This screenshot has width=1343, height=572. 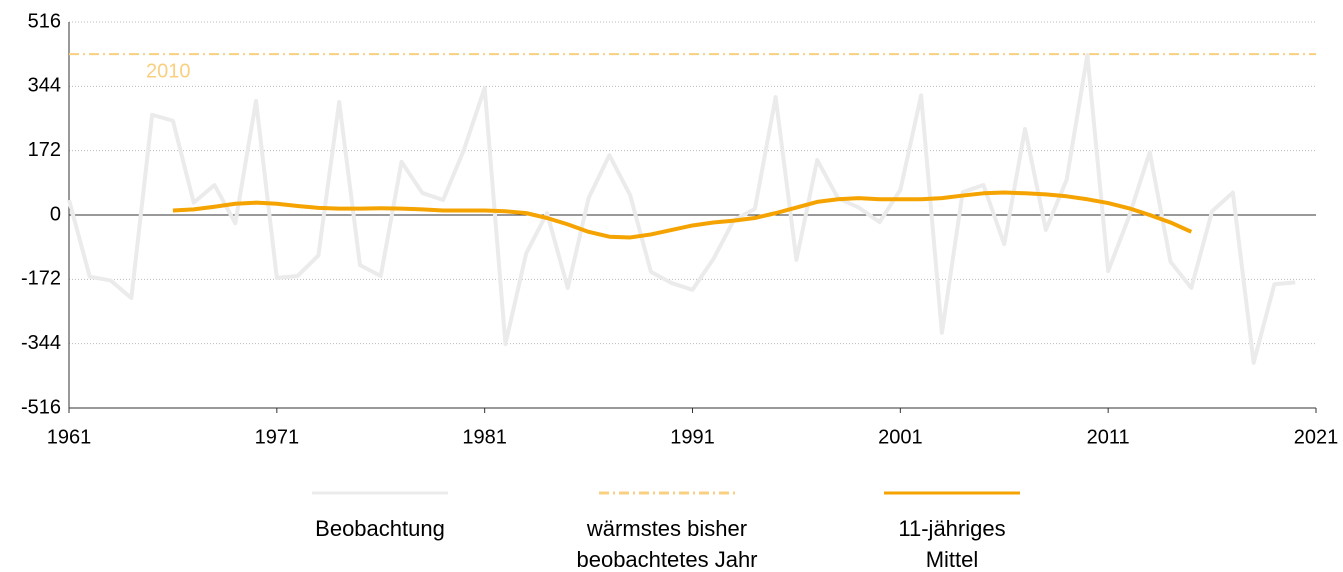 I want to click on series-line, so click(x=682, y=215).